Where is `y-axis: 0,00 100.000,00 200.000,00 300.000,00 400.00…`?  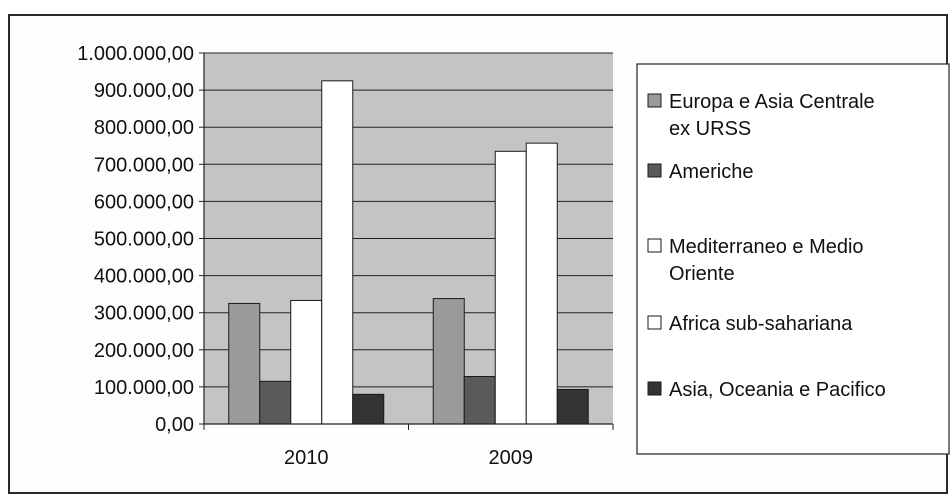 y-axis: 0,00 100.000,00 200.000,00 300.000,00 400.00… is located at coordinates (141, 239).